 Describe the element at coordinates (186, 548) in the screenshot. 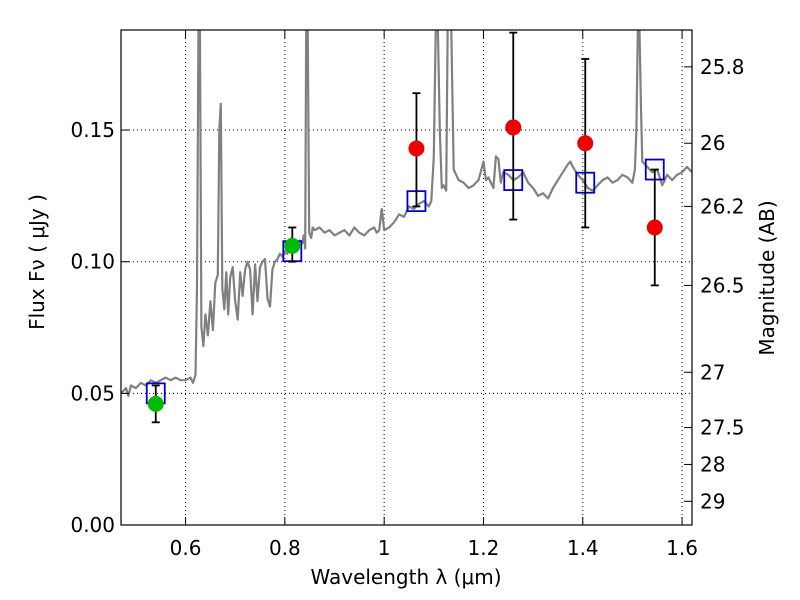

I see `x-tick-label: 0.6` at that location.